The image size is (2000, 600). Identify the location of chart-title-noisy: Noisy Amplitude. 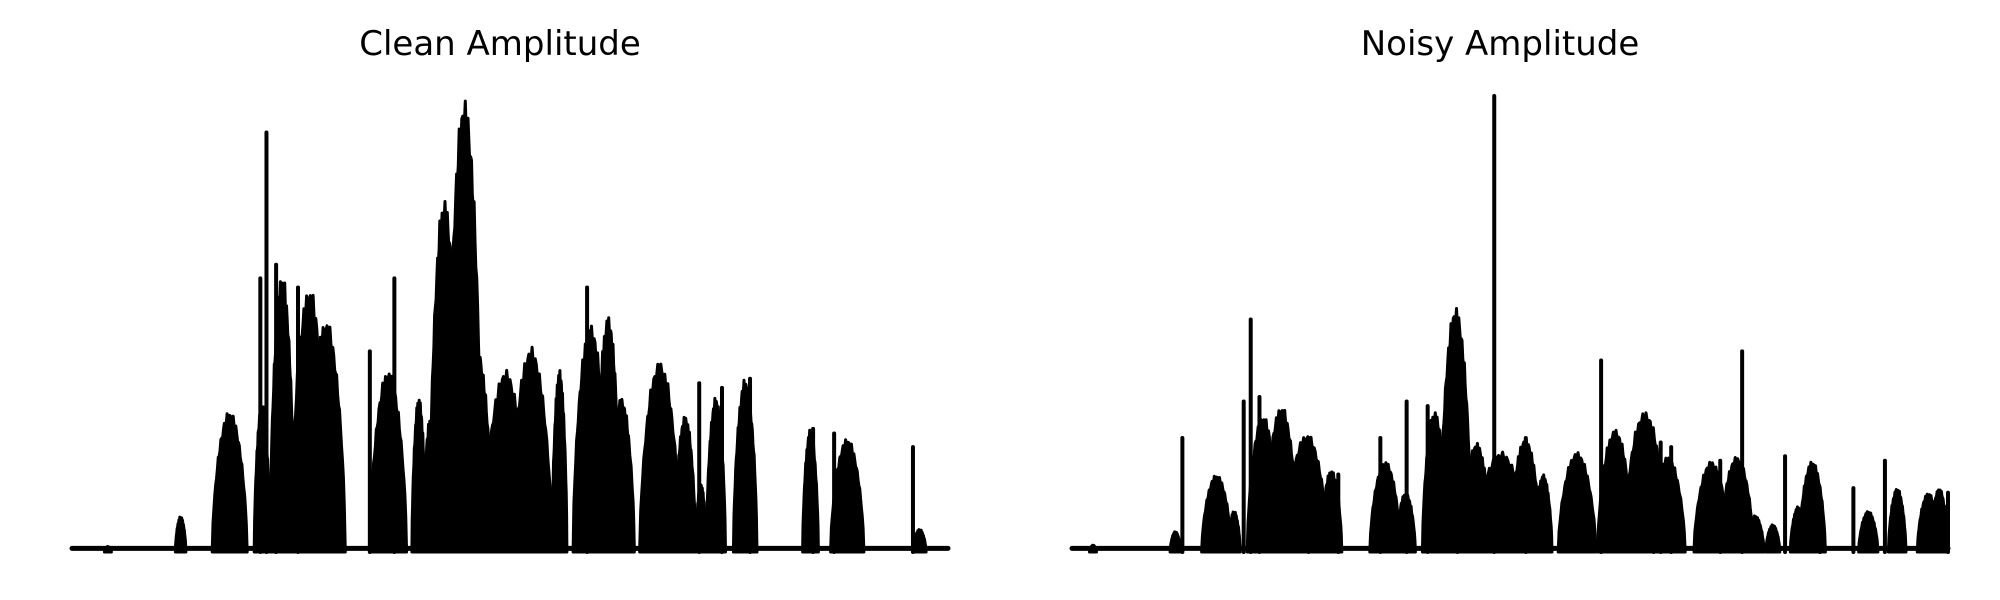
(1500, 44).